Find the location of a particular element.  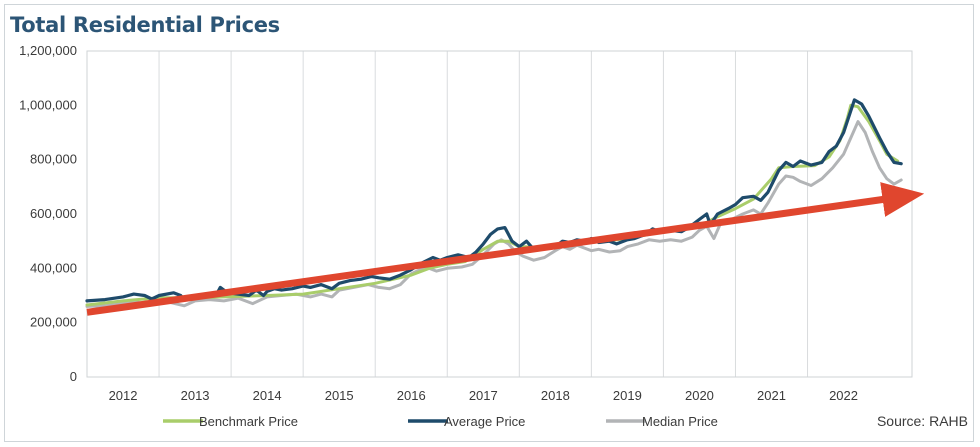

x-tick-label: 2022 is located at coordinates (843, 395).